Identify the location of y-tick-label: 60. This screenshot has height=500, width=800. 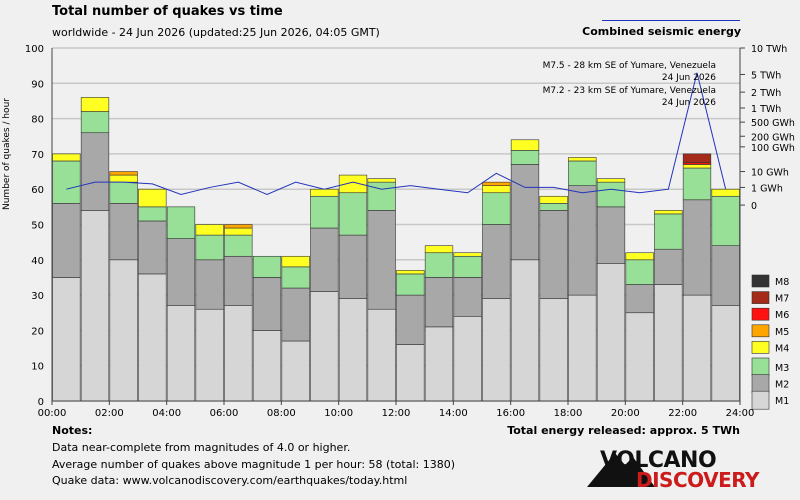
(37, 190).